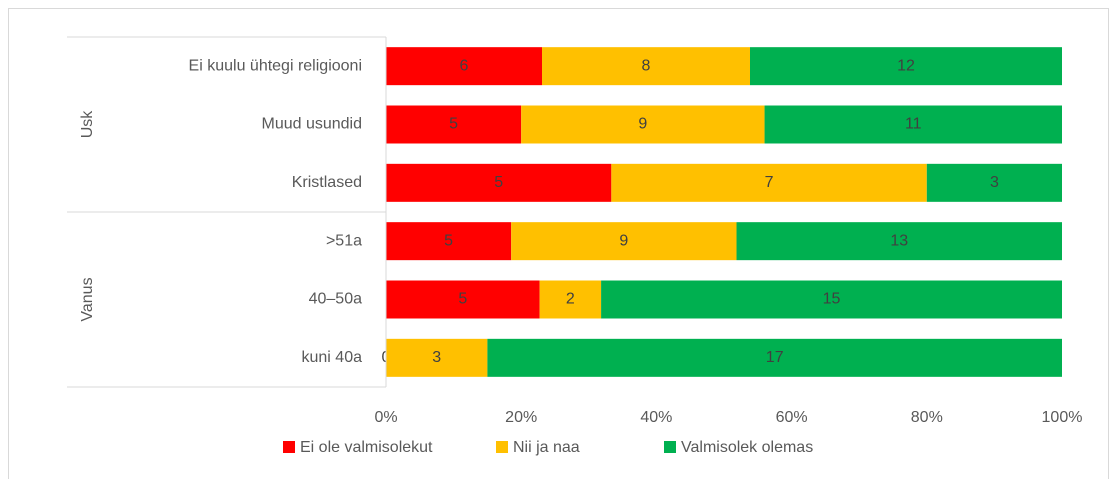 The image size is (1117, 479). I want to click on x-tick-label: 0%, so click(385, 417).